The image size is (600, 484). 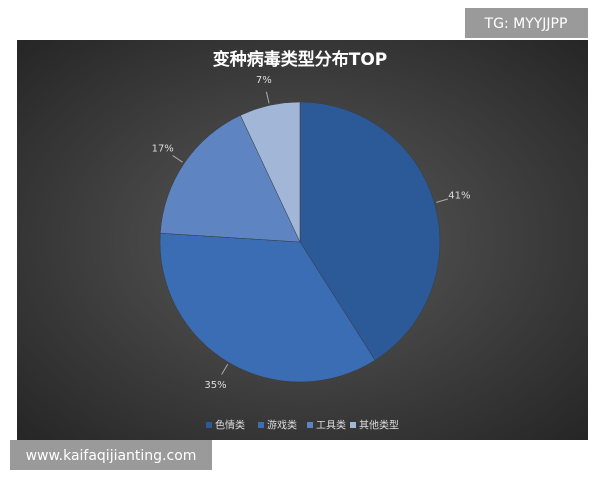 What do you see at coordinates (282, 425) in the screenshot?
I see `legend-label: 游戏类` at bounding box center [282, 425].